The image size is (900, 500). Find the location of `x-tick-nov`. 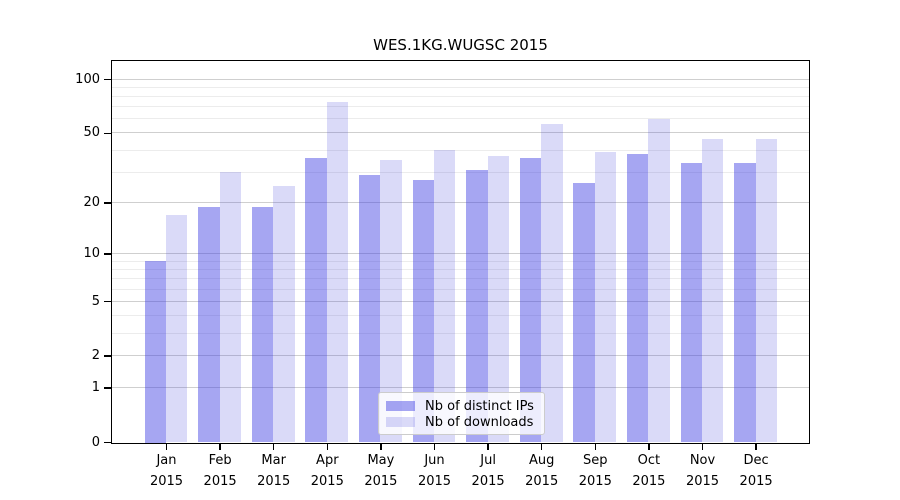

x-tick-nov is located at coordinates (702, 446).